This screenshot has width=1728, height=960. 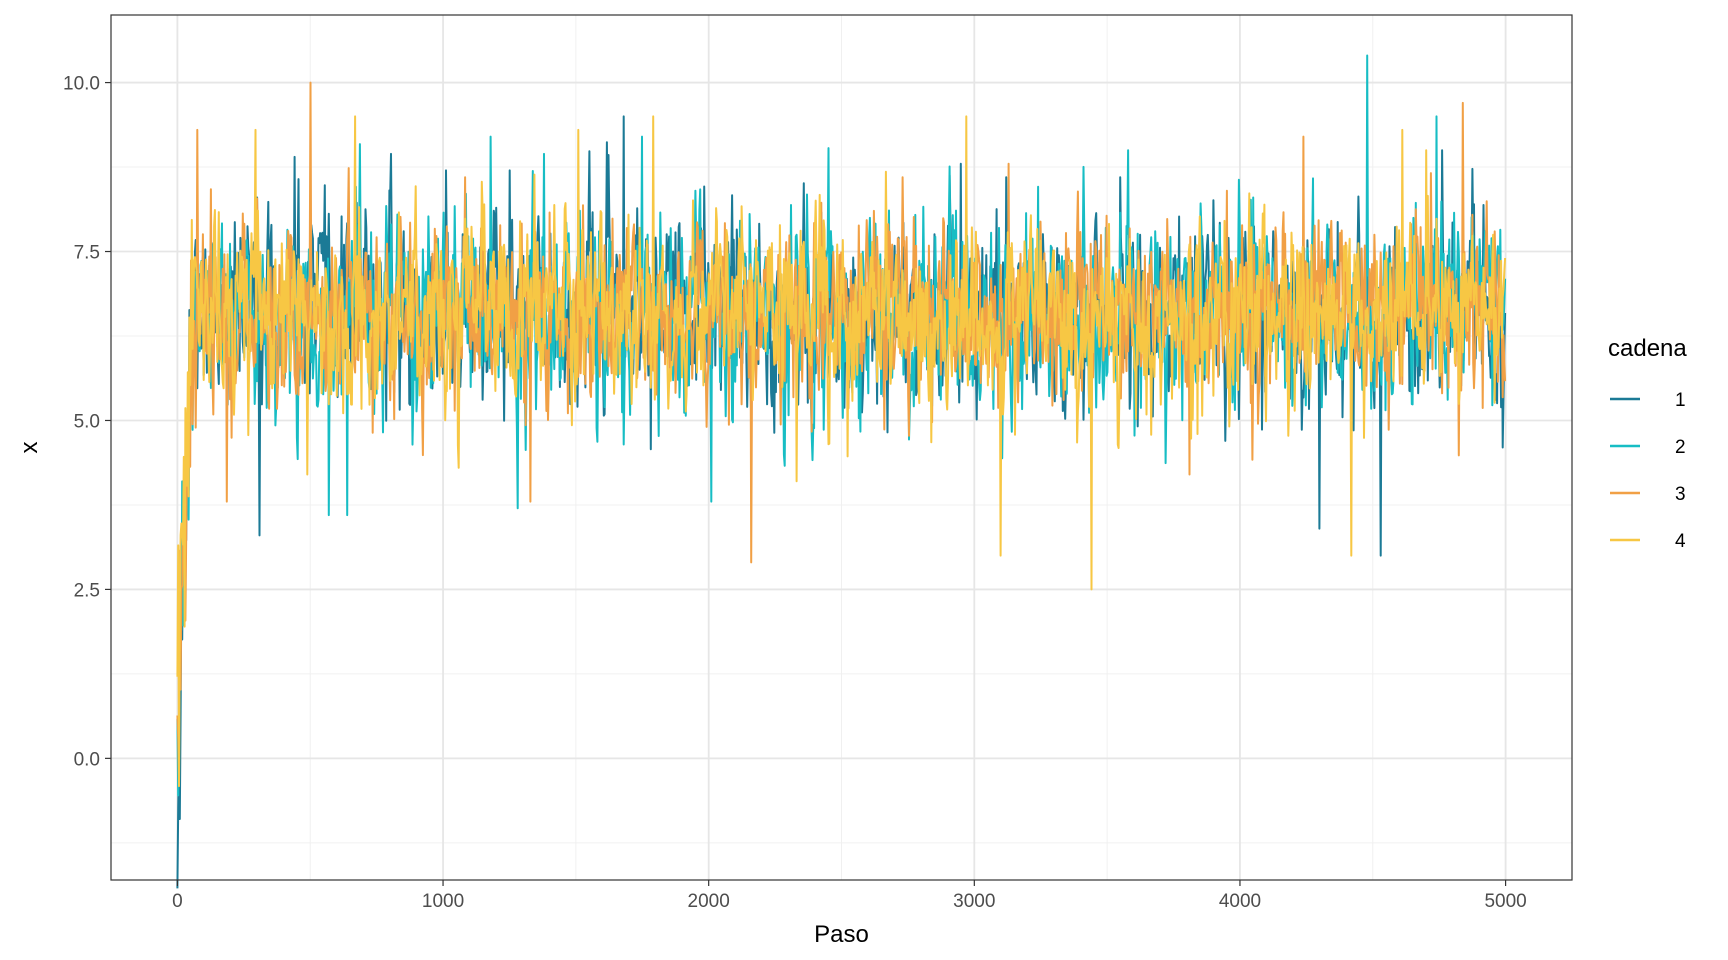 What do you see at coordinates (87, 253) in the screenshot?
I see `y-tick-label: 7.5` at bounding box center [87, 253].